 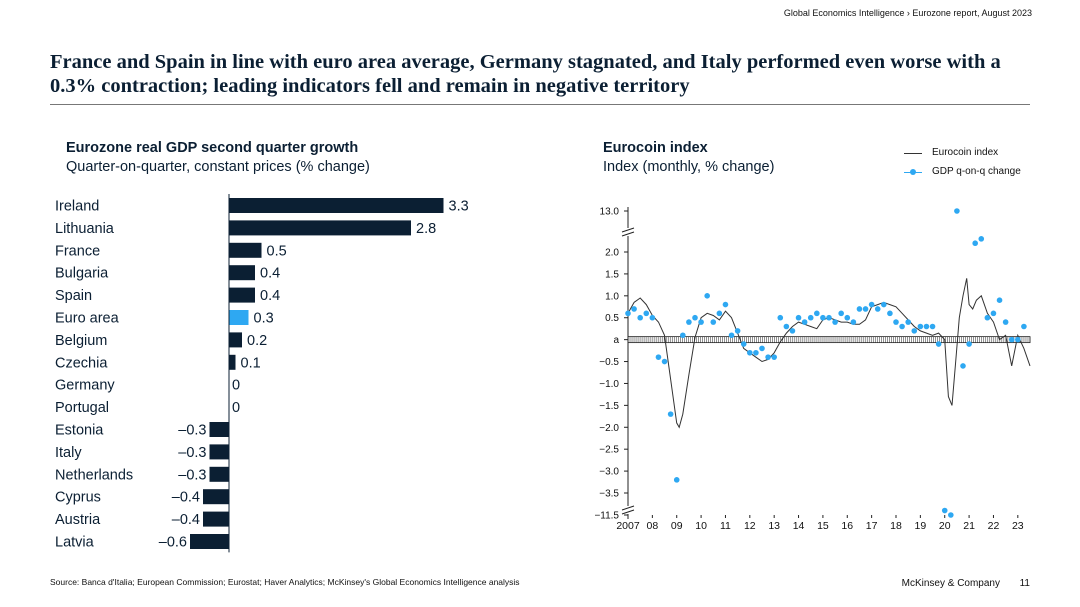 I want to click on bar-category-label: Austria, so click(x=78, y=520).